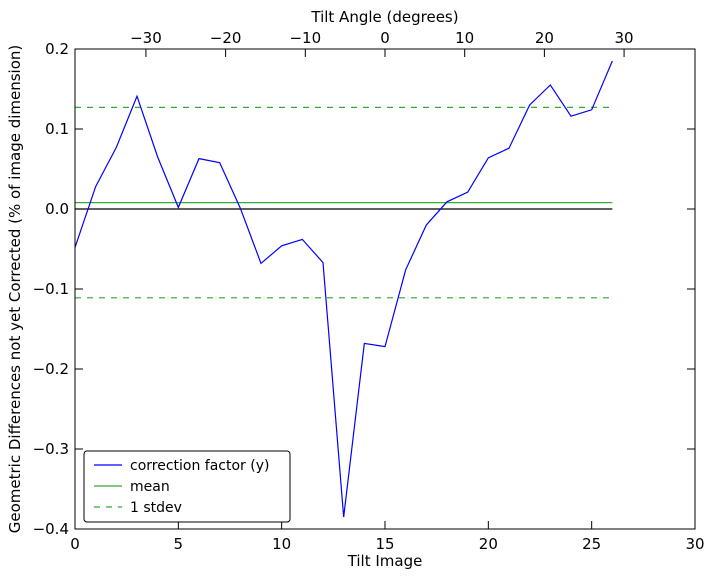  Describe the element at coordinates (591, 544) in the screenshot. I see `x-tick-label: 25` at that location.